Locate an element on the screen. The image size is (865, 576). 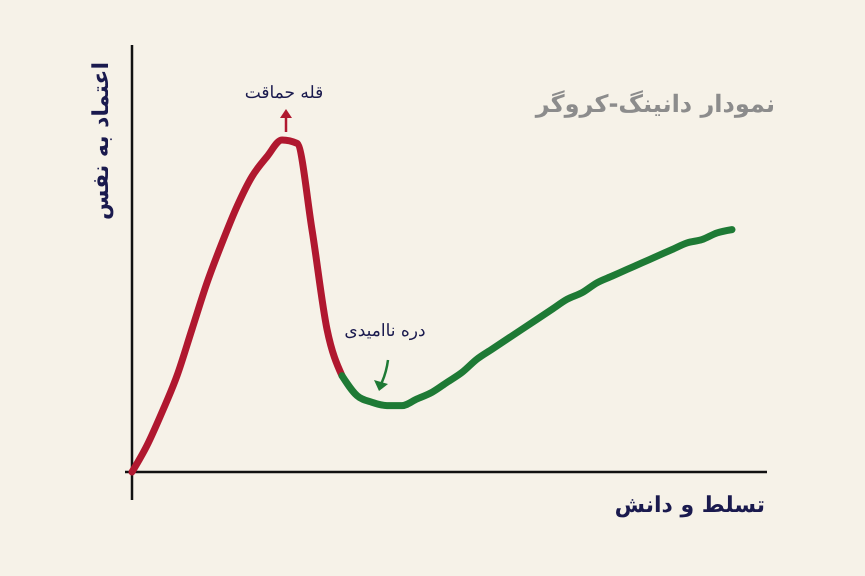
chart-title: نمودار دانینگ-کروگر is located at coordinates (654, 104).